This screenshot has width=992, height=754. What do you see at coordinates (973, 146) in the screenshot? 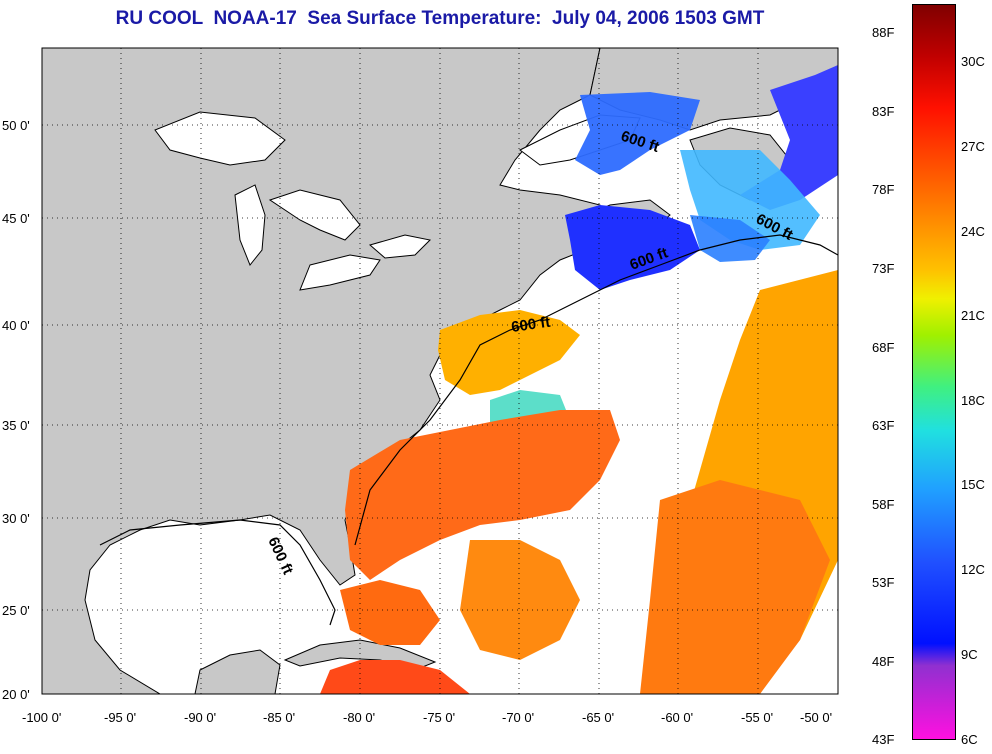
I see `colorbar-c-label: 27C` at bounding box center [973, 146].